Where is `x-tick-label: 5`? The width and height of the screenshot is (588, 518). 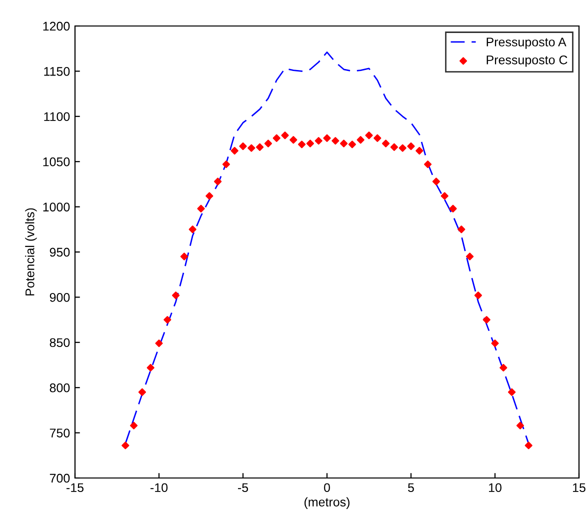 x-tick-label: 5 is located at coordinates (411, 487).